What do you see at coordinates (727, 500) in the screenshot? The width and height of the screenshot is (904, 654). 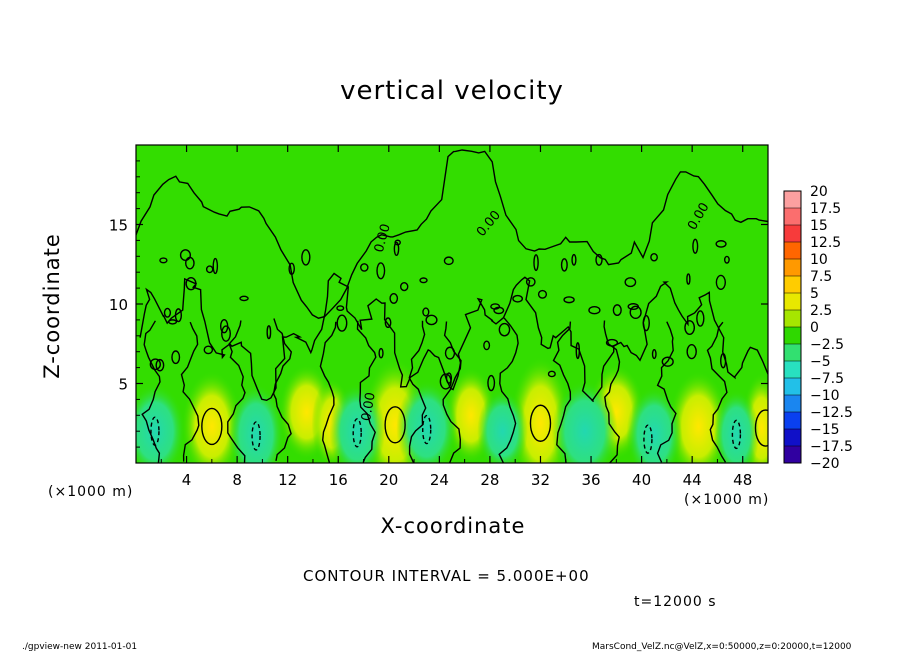 I see `x-unit-note-right: (×1000 m)` at bounding box center [727, 500].